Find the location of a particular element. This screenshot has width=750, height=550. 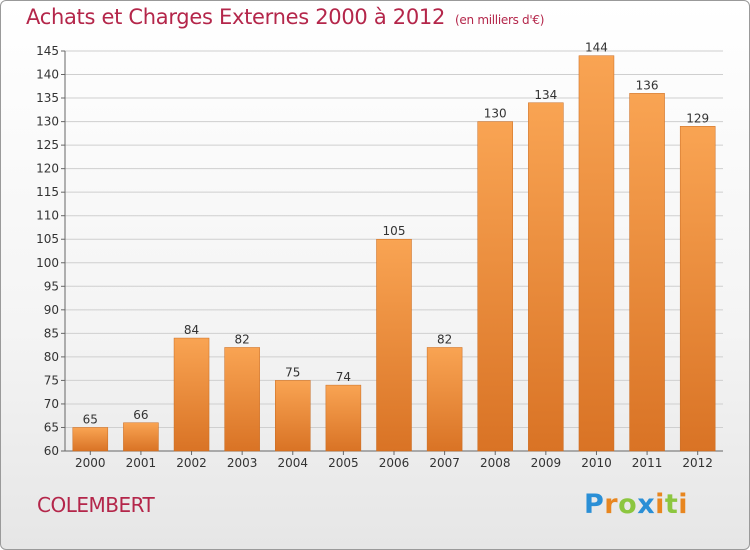

bar-2004 is located at coordinates (293, 416).